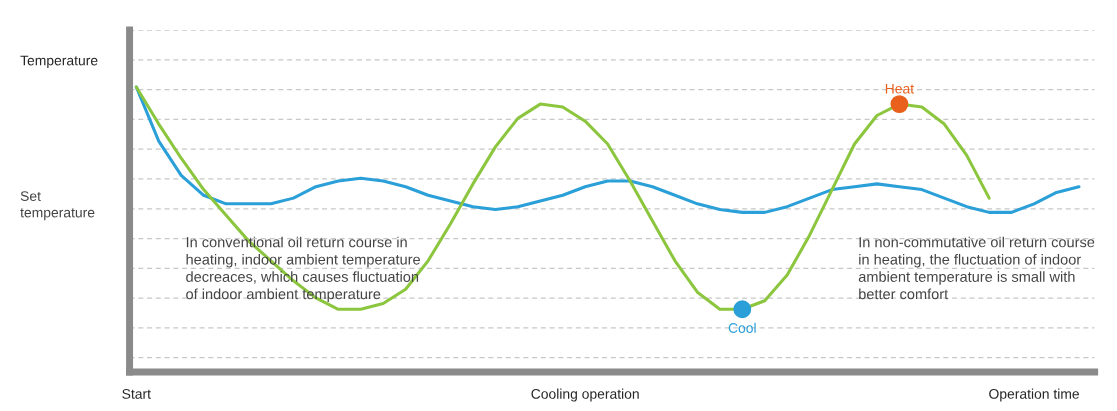 The height and width of the screenshot is (411, 1117). What do you see at coordinates (136, 393) in the screenshot?
I see `x-tick-label: Start` at bounding box center [136, 393].